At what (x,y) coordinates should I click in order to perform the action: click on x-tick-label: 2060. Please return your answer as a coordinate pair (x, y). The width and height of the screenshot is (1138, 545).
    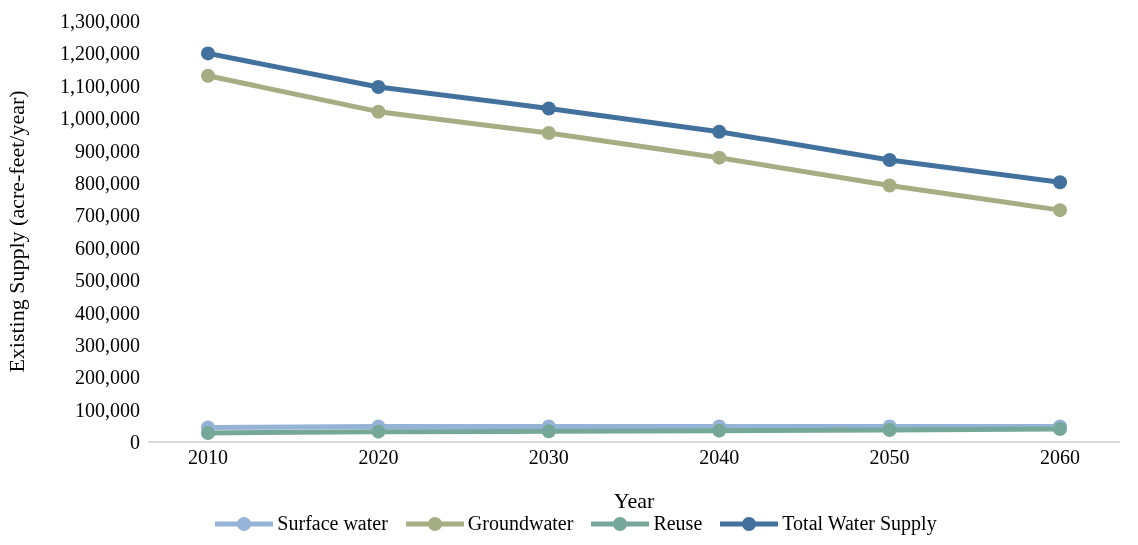
    Looking at the image, I should click on (1060, 457).